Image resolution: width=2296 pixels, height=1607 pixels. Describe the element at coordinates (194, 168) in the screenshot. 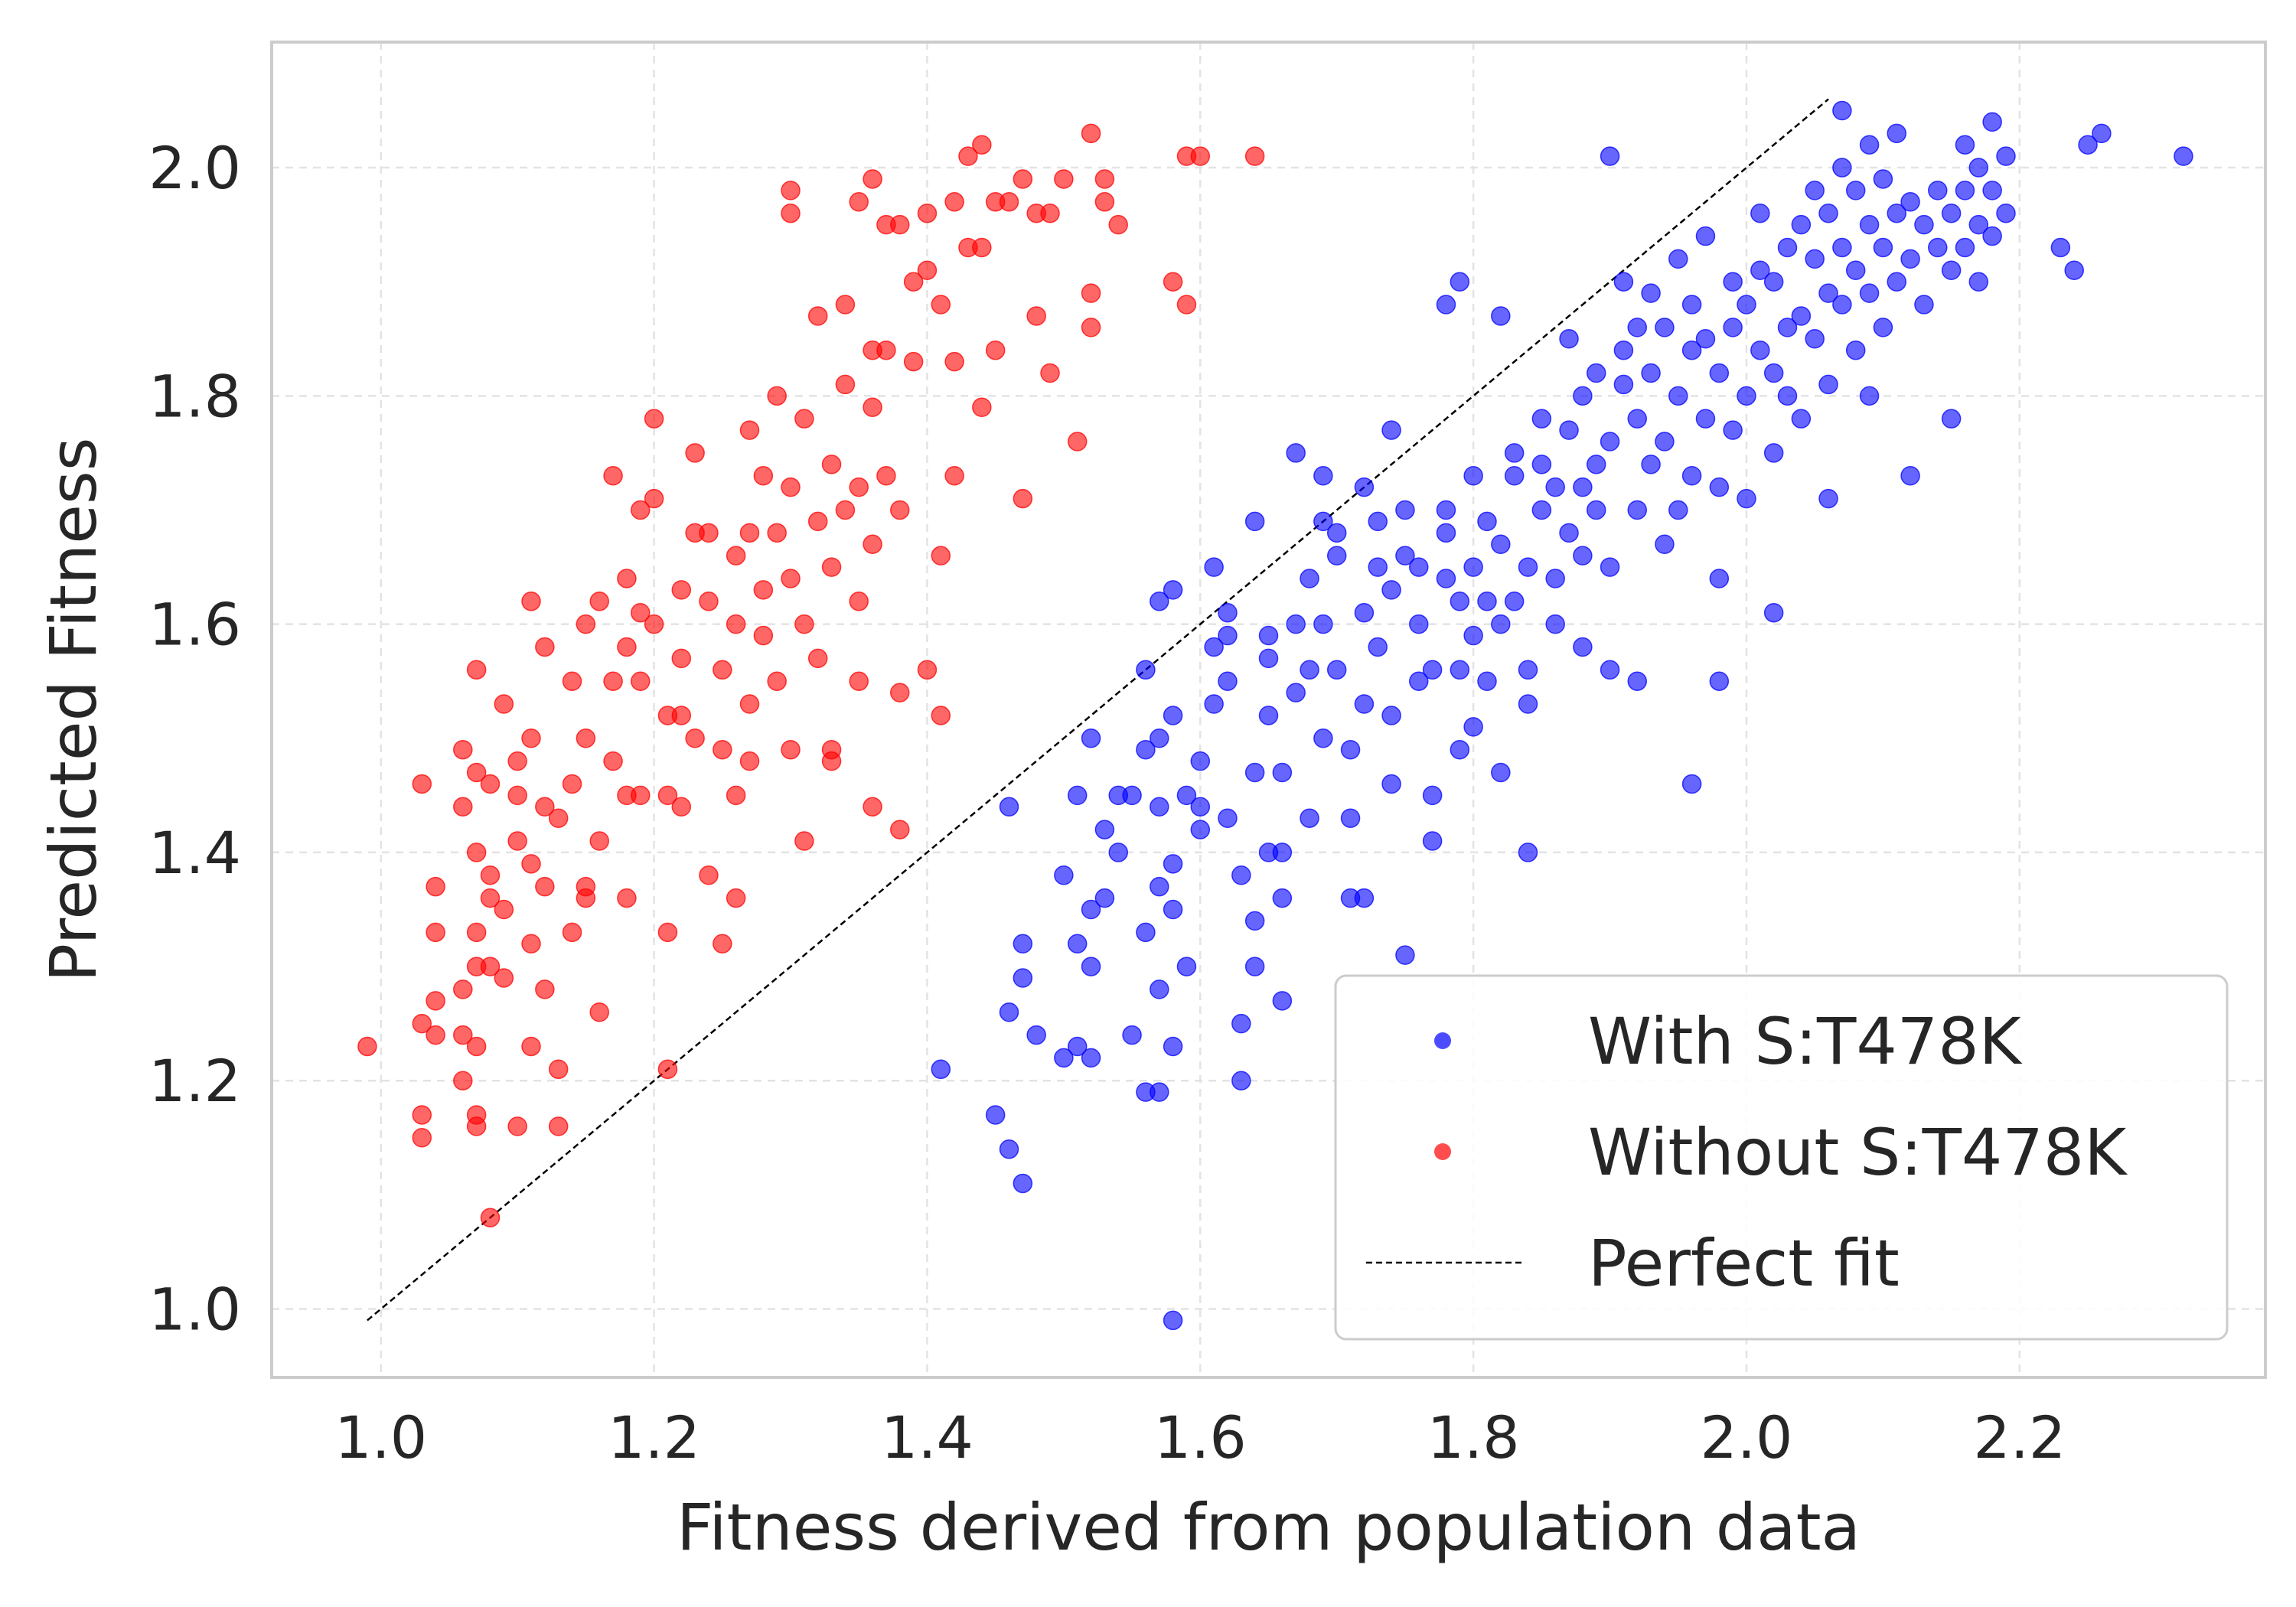

I see `y-tick-label: 2.0` at that location.